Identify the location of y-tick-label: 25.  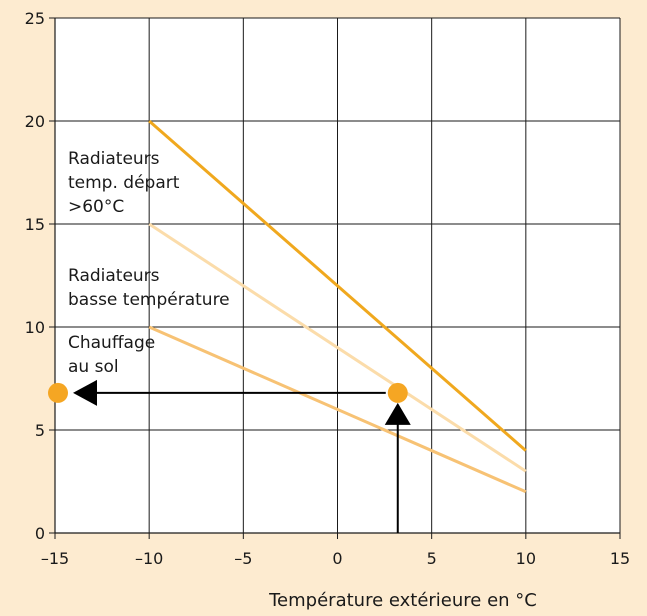
(35, 18).